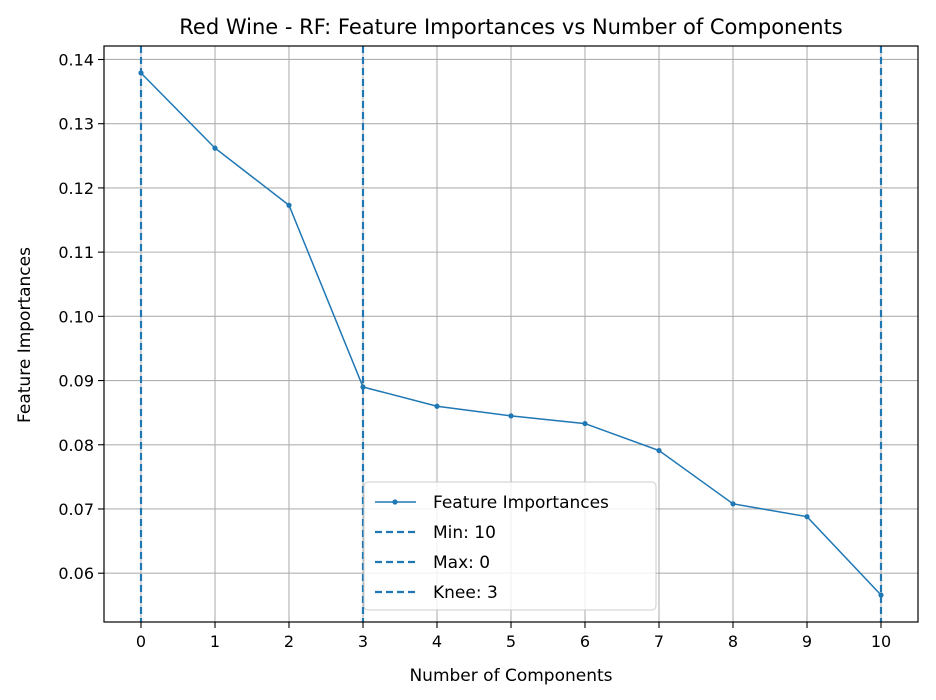 Image resolution: width=936 pixels, height=700 pixels. What do you see at coordinates (76, 188) in the screenshot?
I see `y-tick-label: 0.12` at bounding box center [76, 188].